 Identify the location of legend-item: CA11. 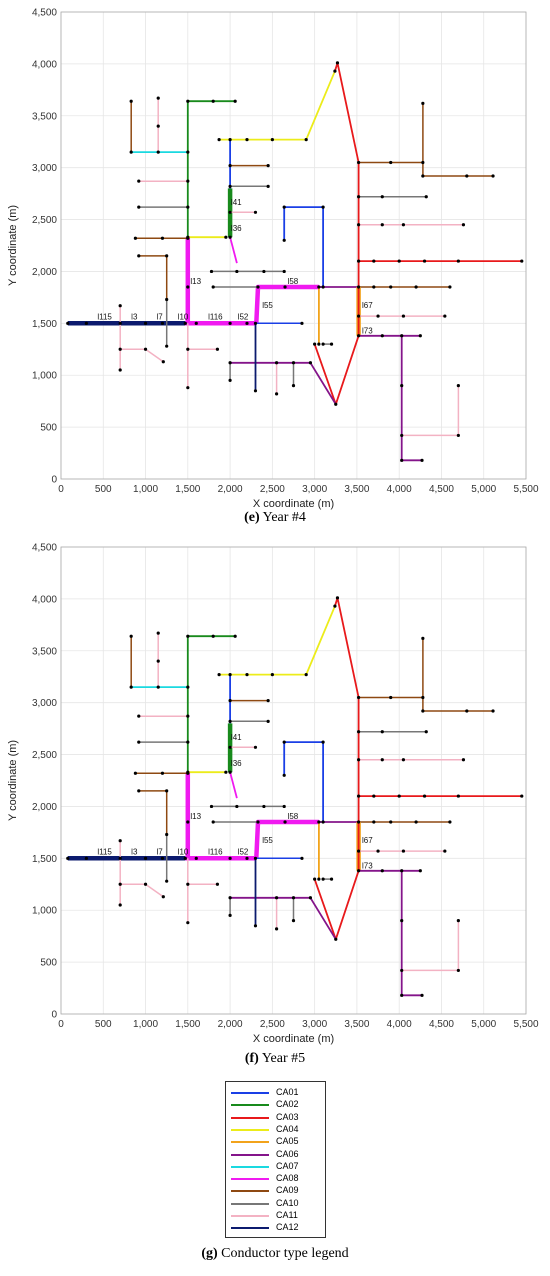
(275, 1215).